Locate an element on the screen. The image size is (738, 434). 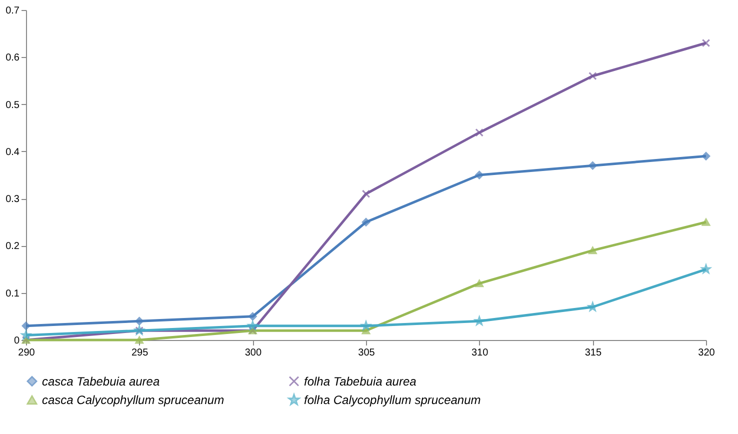
y-tick-label: 0.2 is located at coordinates (13, 246).